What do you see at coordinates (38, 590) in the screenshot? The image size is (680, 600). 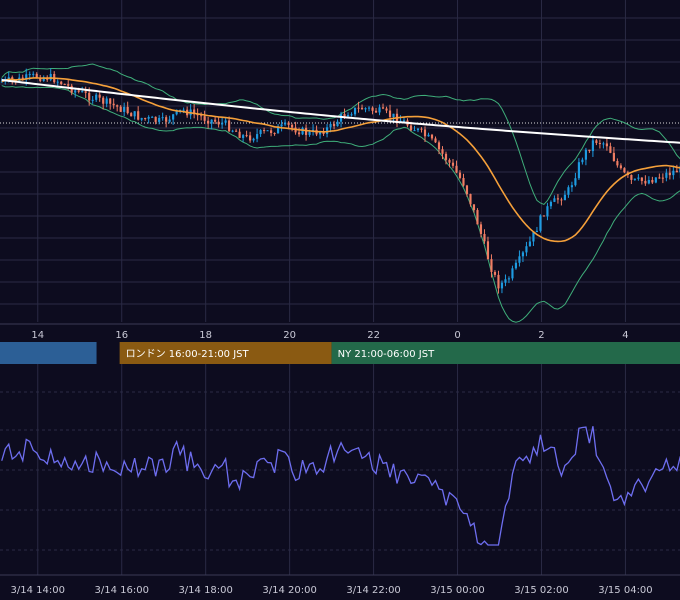 I see `date-axis-label: 3/14 14:00` at bounding box center [38, 590].